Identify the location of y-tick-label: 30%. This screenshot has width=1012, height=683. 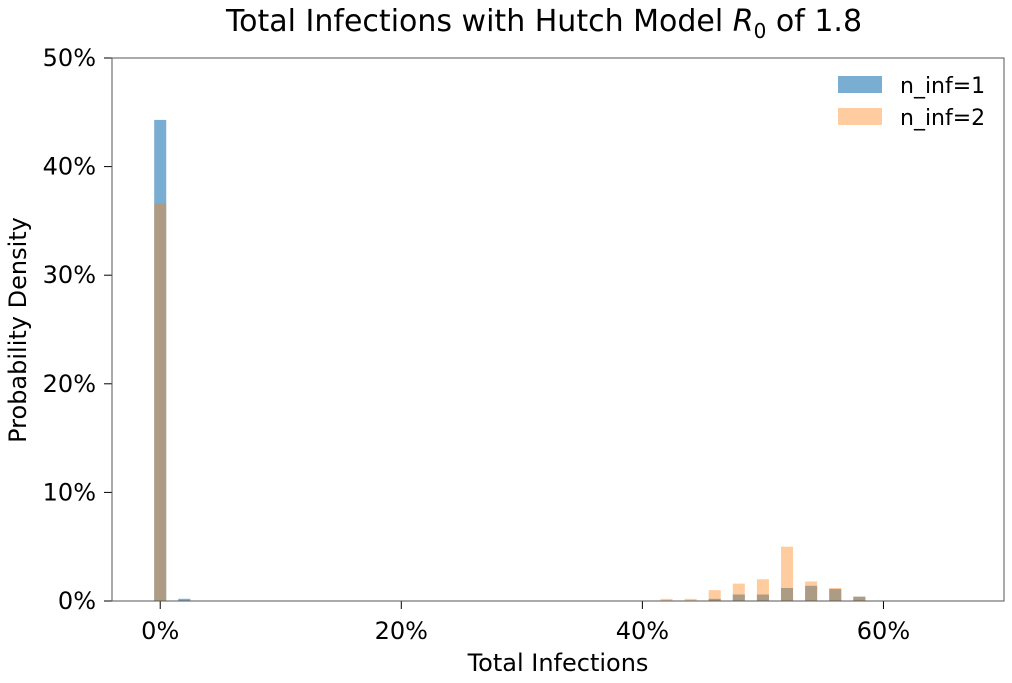
(69, 275).